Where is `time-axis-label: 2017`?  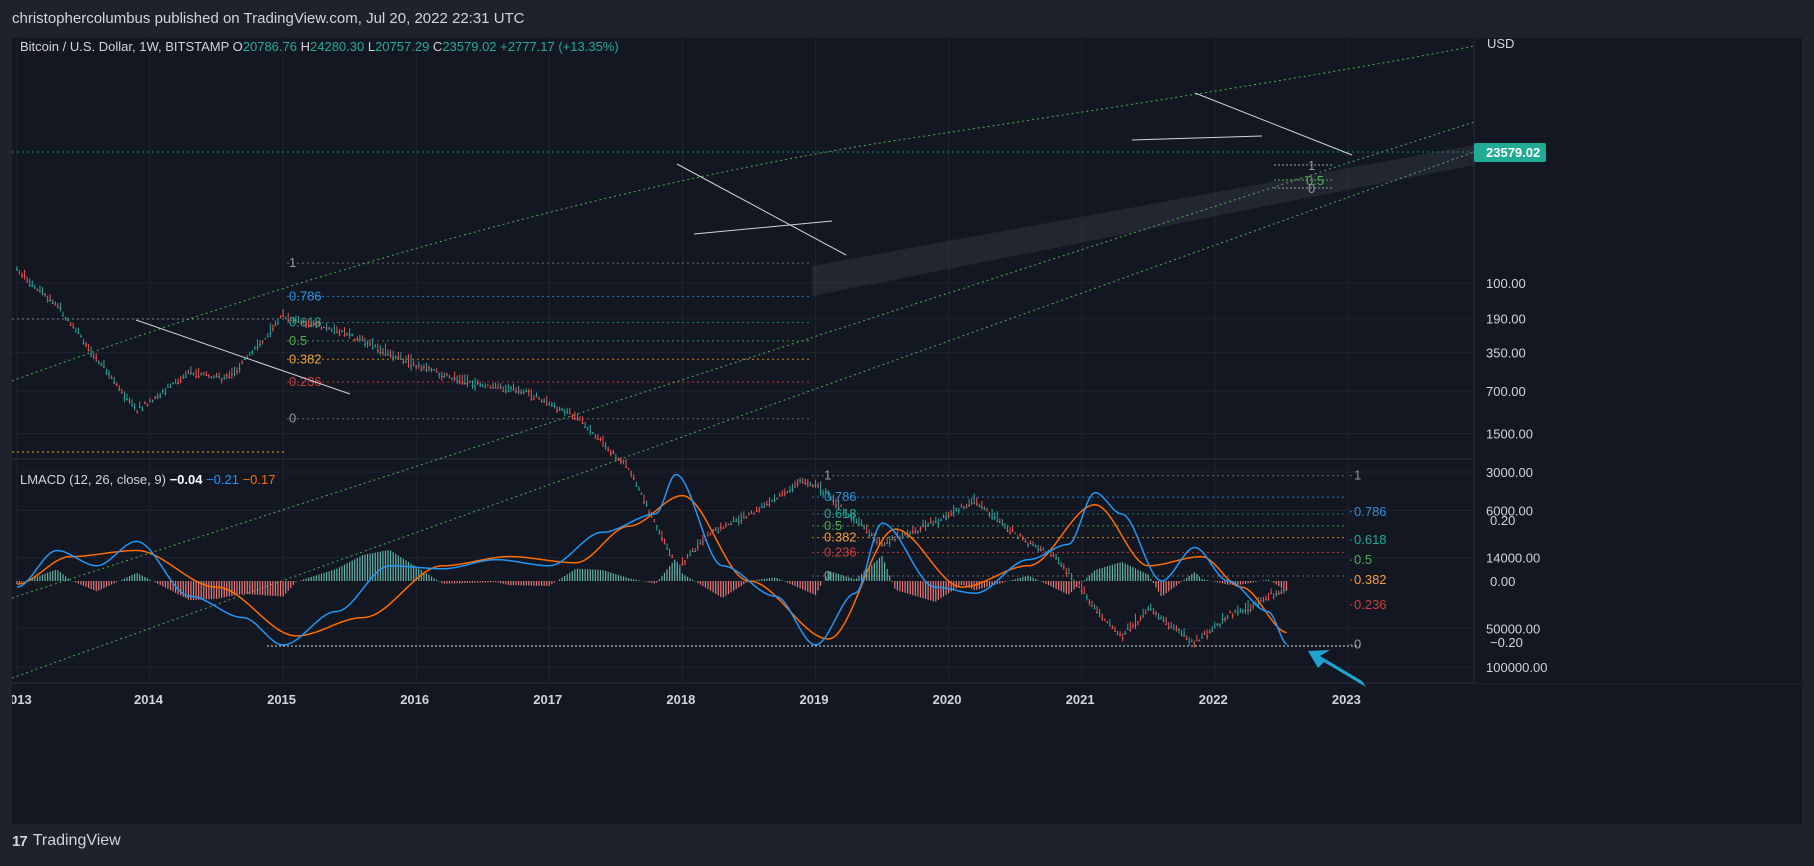 time-axis-label: 2017 is located at coordinates (547, 699).